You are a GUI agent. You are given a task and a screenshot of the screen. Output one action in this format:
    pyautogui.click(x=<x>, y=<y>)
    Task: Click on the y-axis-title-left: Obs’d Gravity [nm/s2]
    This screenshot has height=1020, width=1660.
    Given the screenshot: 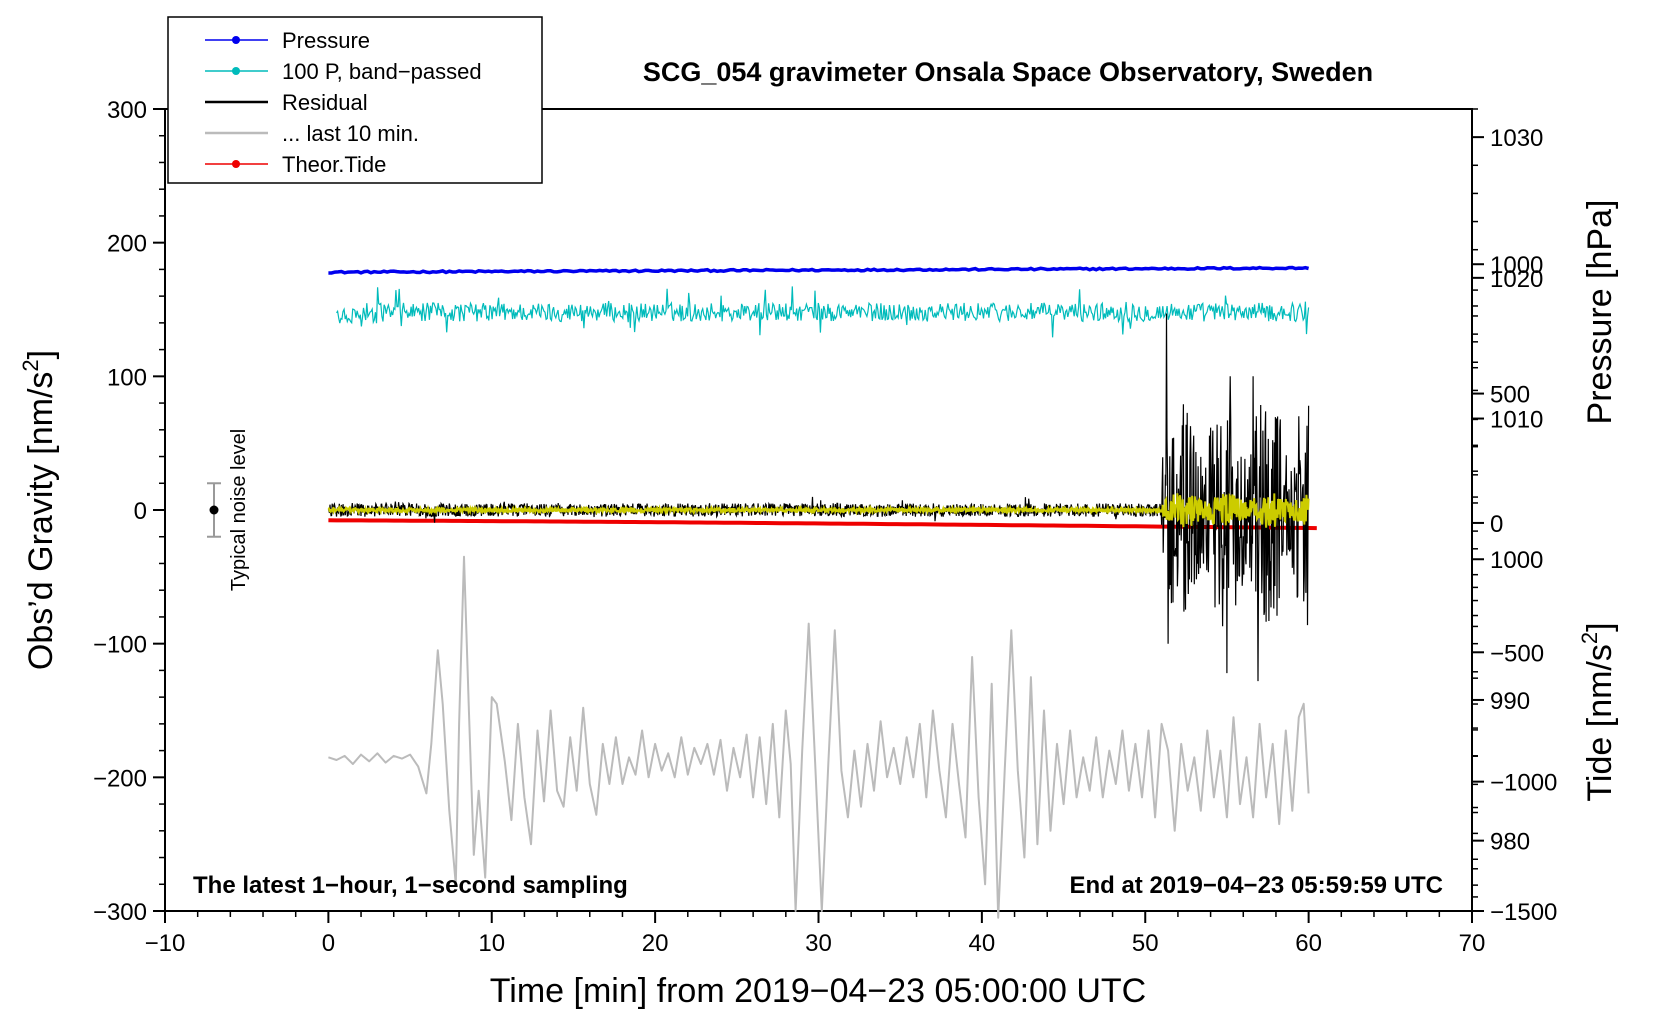 What is the action you would take?
    pyautogui.click(x=39, y=510)
    